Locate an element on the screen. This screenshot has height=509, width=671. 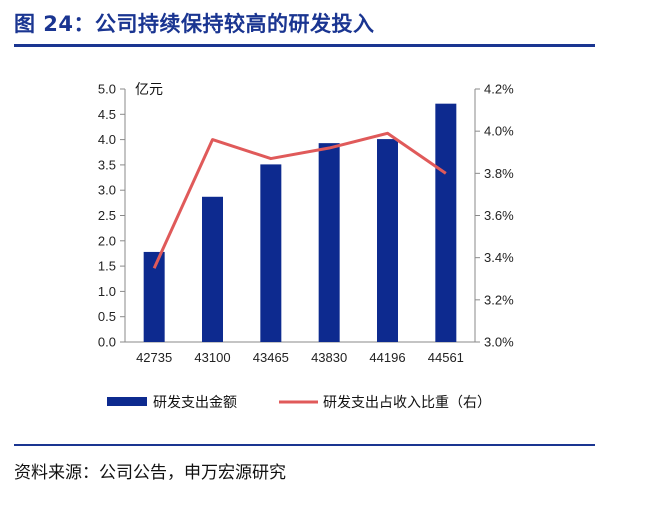
x-tick-label: 44561 is located at coordinates (446, 357).